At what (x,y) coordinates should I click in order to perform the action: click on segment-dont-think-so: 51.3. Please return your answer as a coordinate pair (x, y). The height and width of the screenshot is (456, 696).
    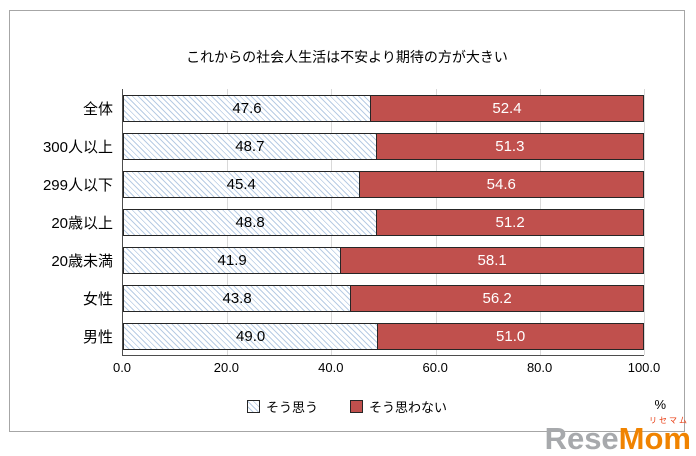
    Looking at the image, I should click on (510, 146).